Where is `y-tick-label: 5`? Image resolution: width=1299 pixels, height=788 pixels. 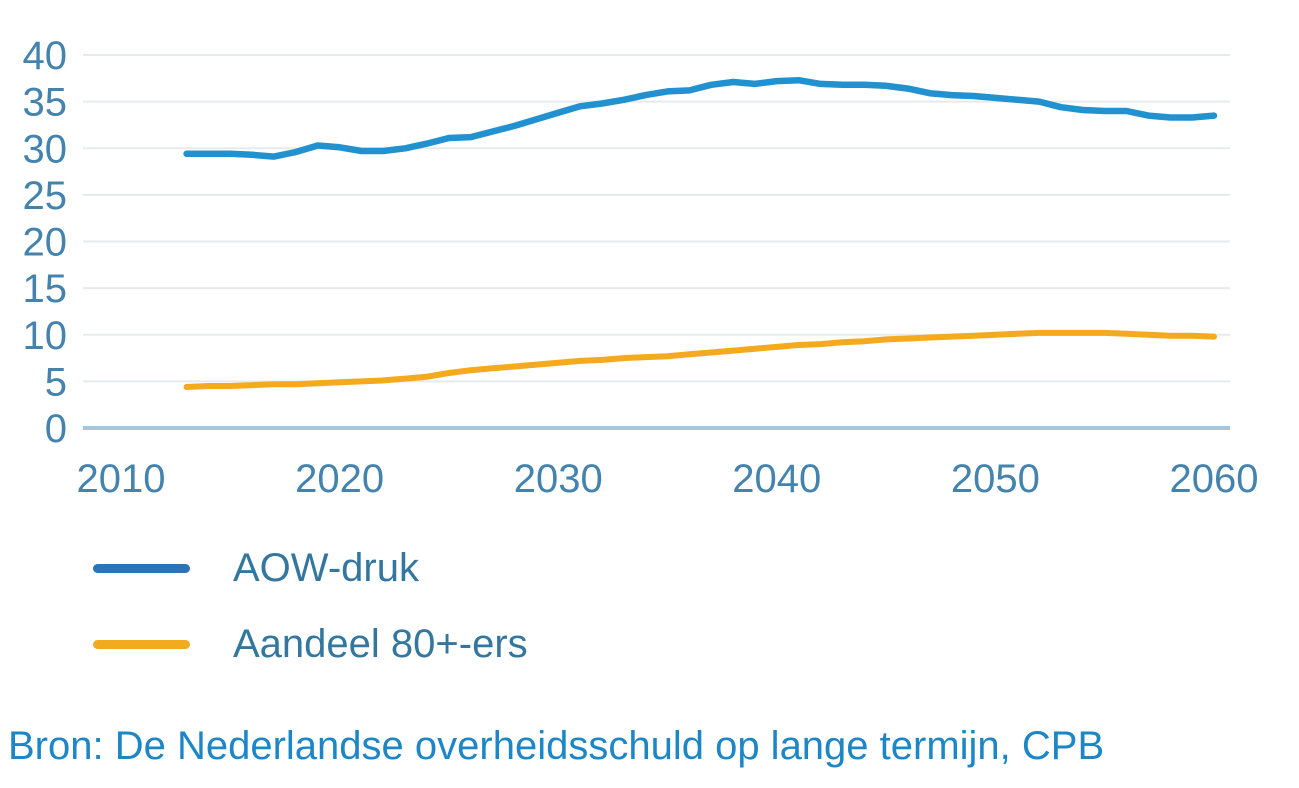
y-tick-label: 5 is located at coordinates (56, 382).